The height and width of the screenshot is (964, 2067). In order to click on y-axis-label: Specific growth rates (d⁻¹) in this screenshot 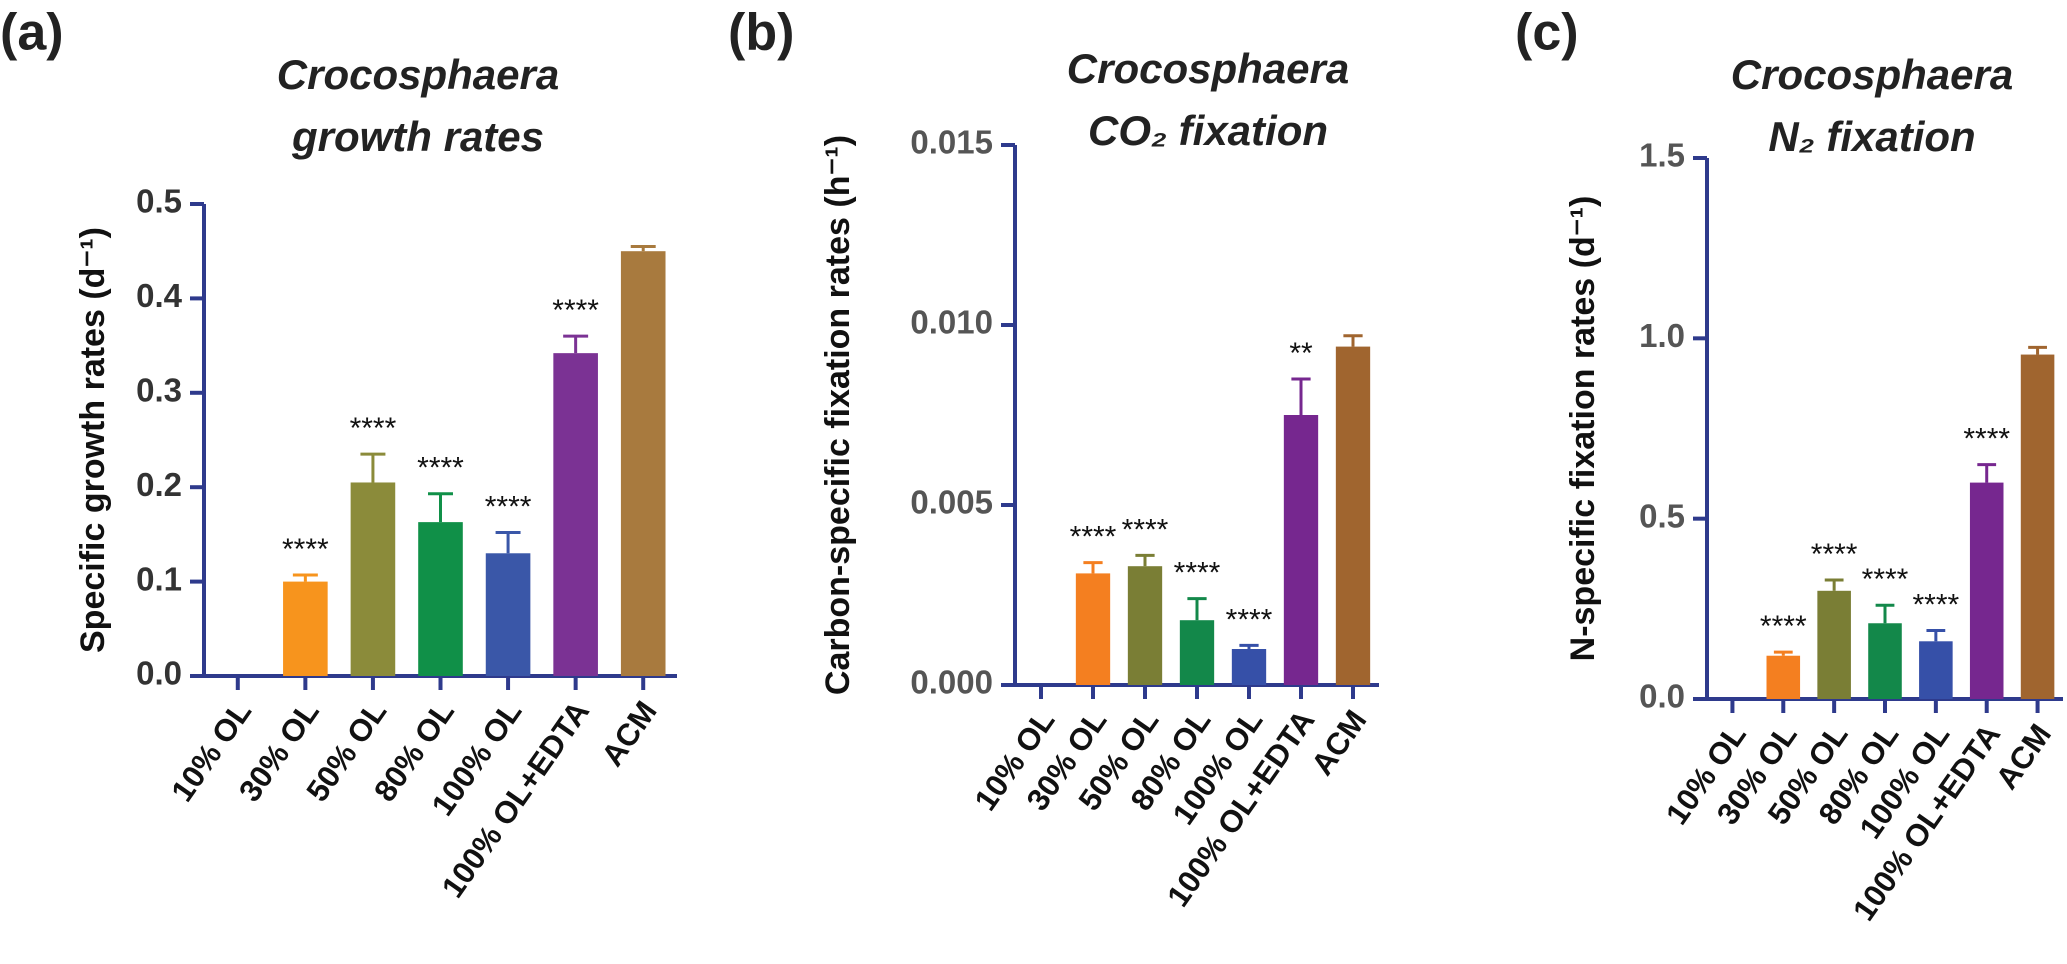, I will do `click(93, 440)`.